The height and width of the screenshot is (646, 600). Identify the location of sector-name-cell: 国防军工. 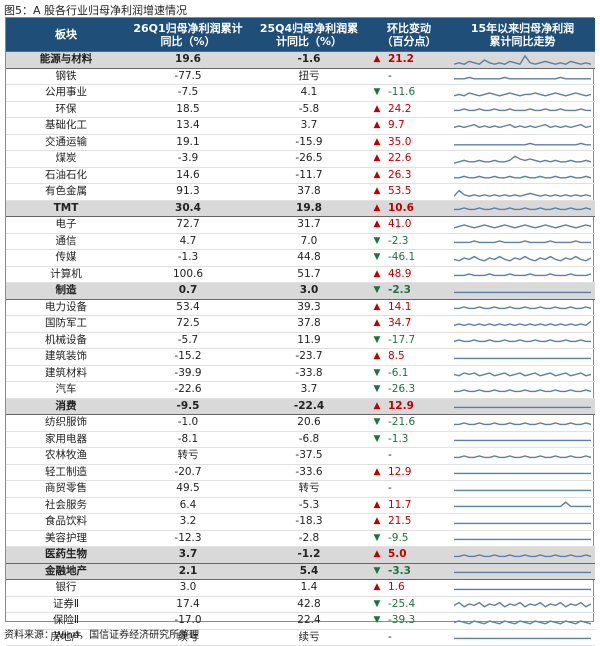
(66, 324).